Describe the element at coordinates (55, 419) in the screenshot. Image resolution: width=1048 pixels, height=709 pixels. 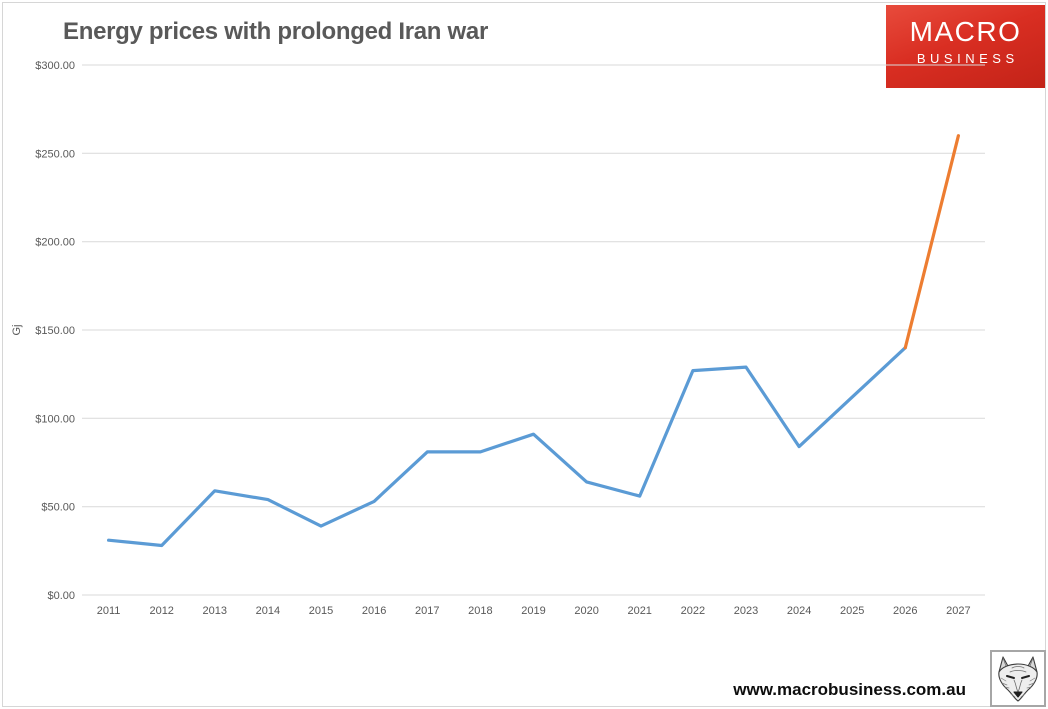
I see `y-tick-label: $100.00` at that location.